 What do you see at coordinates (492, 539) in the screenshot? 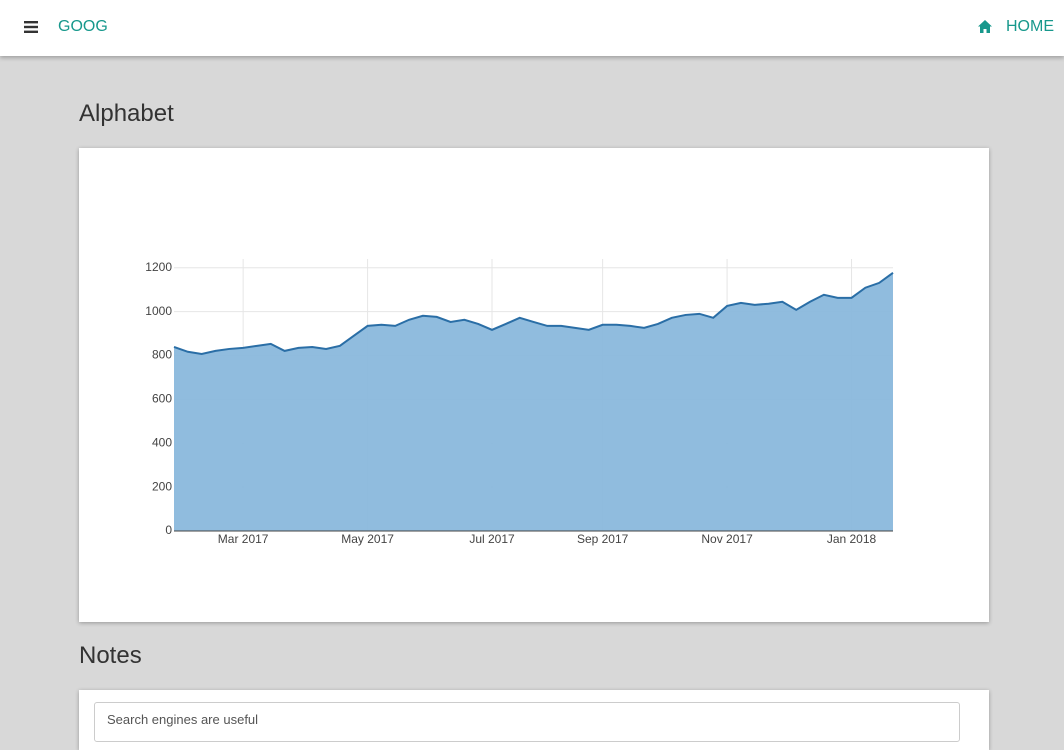
I see `x-tick-label: Jul 2017` at bounding box center [492, 539].